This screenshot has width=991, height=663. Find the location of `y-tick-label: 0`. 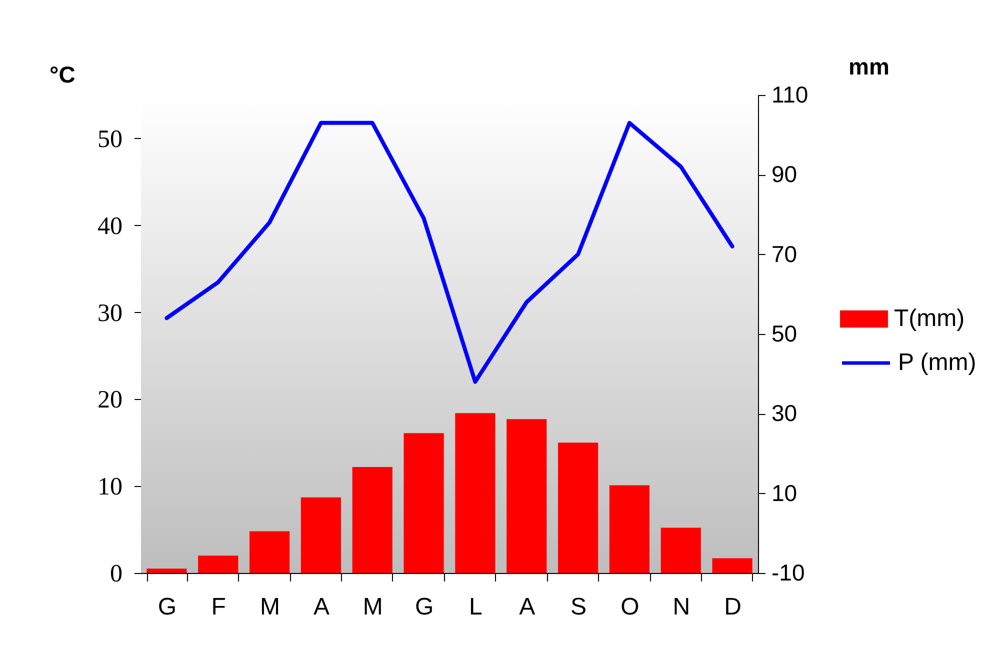

y-tick-label: 0 is located at coordinates (116, 574).